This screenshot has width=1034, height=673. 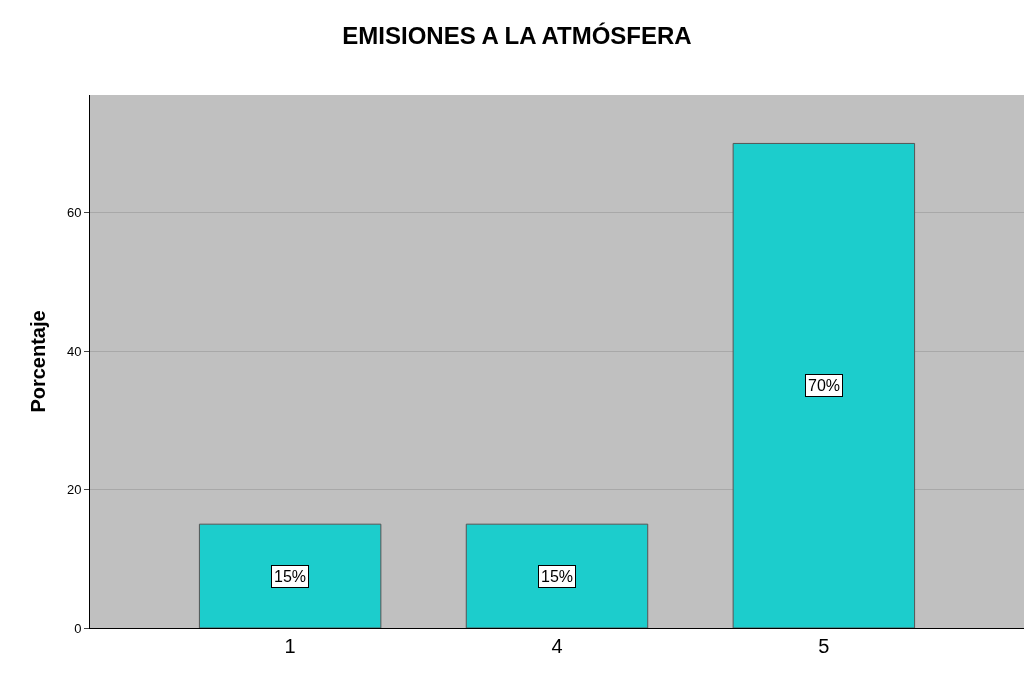 I want to click on x-tick-label: 1, so click(x=290, y=646).